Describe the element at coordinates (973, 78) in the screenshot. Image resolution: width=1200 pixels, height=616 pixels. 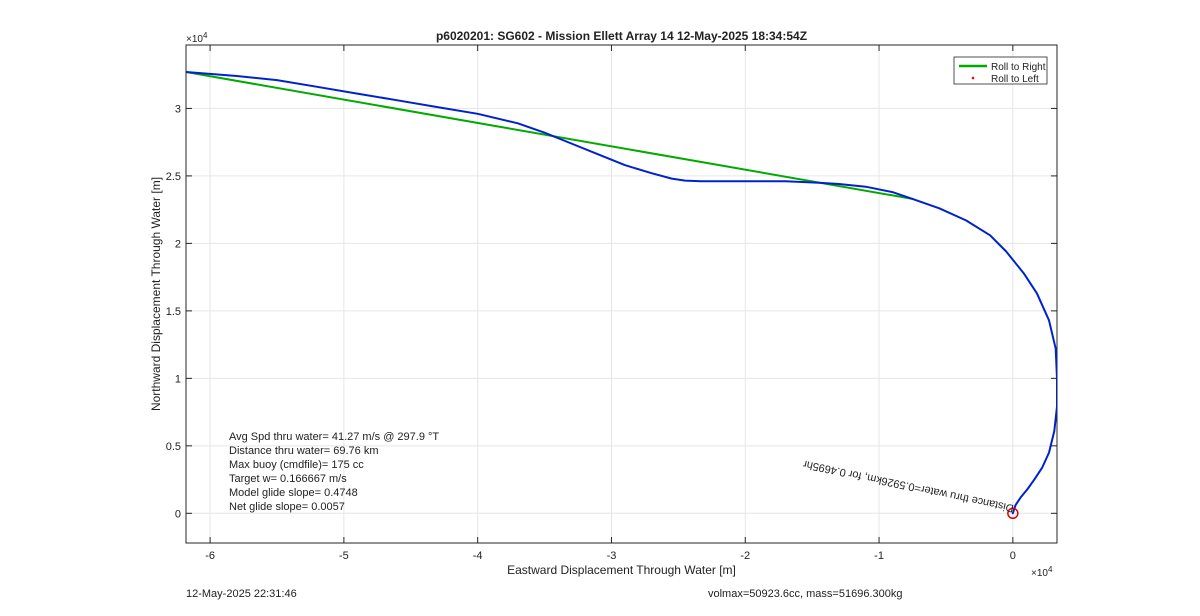
I see `legend-swatch-dot` at that location.